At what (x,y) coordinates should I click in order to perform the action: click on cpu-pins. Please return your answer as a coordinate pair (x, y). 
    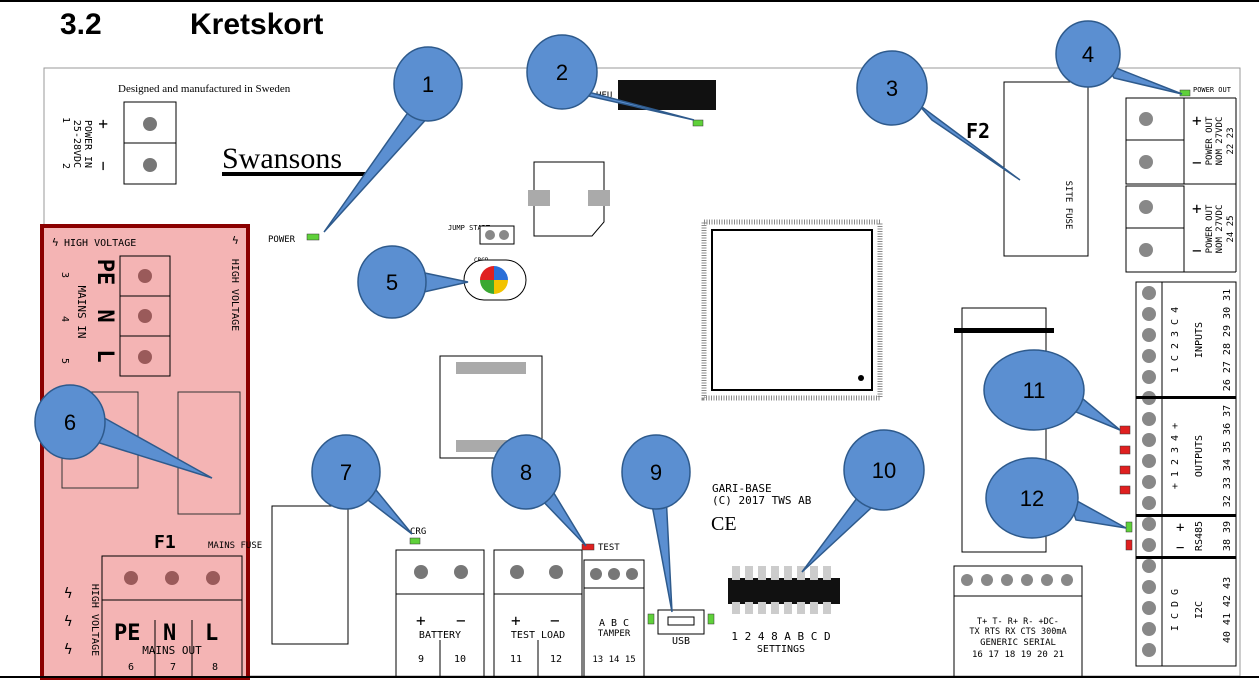
    Looking at the image, I should click on (792, 310).